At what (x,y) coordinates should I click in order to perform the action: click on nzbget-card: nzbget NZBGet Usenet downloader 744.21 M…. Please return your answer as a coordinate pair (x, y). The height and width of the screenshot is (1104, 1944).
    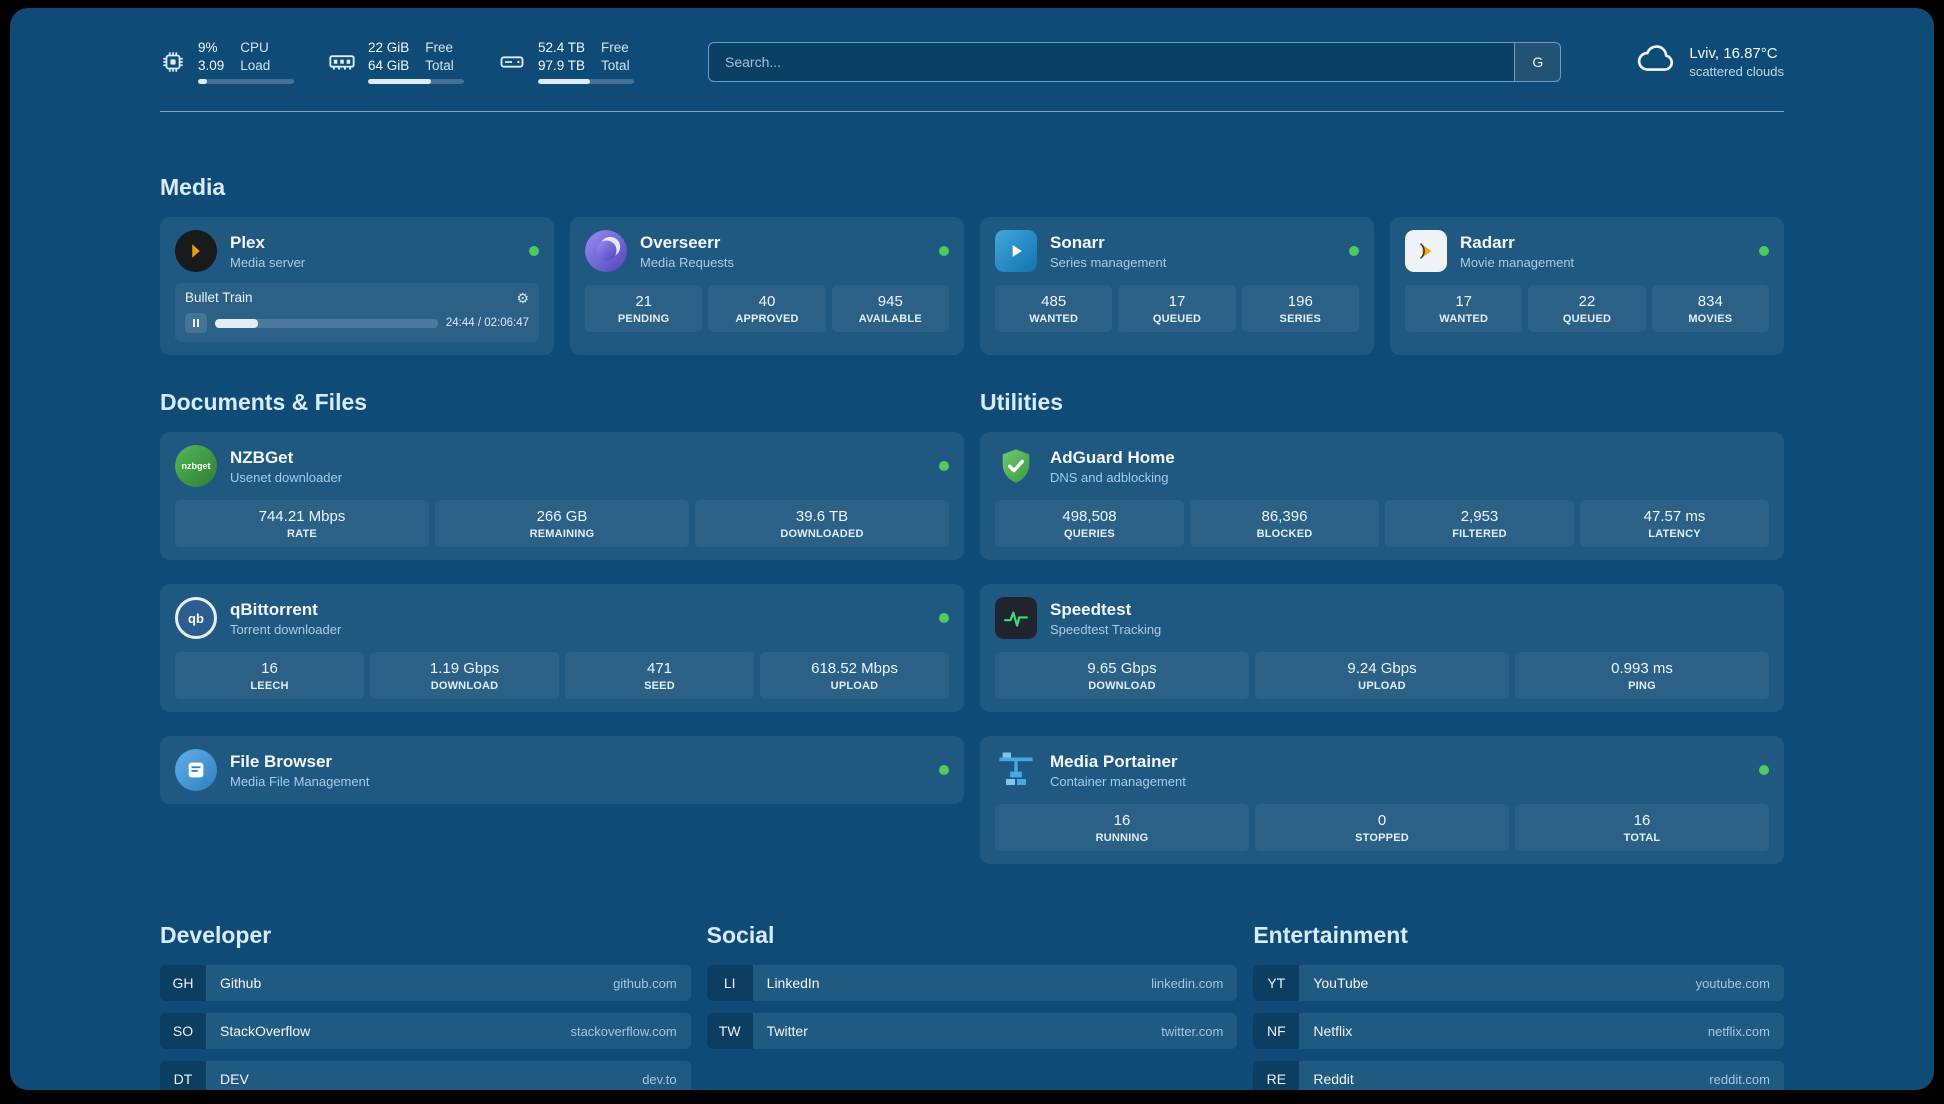
    Looking at the image, I should click on (562, 496).